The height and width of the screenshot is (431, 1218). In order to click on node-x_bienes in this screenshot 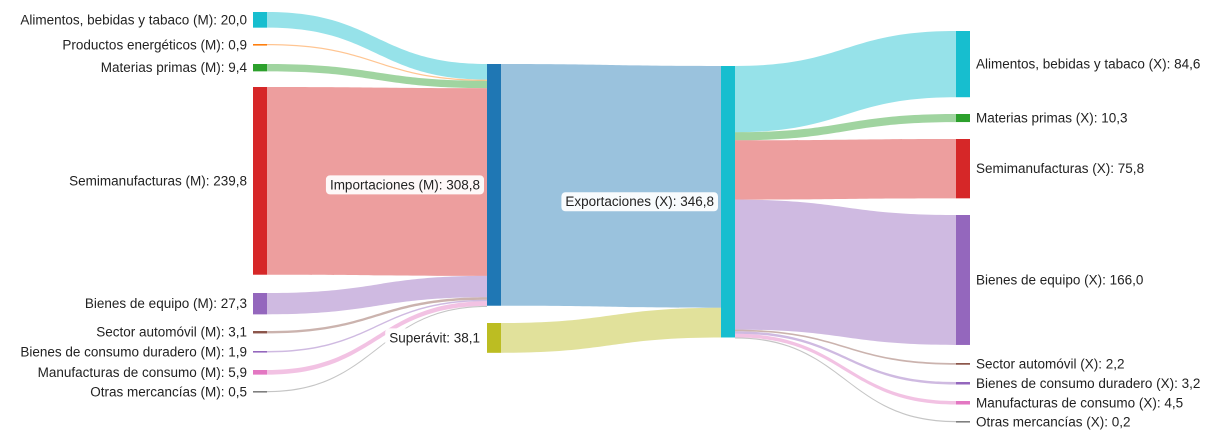, I will do `click(963, 280)`.